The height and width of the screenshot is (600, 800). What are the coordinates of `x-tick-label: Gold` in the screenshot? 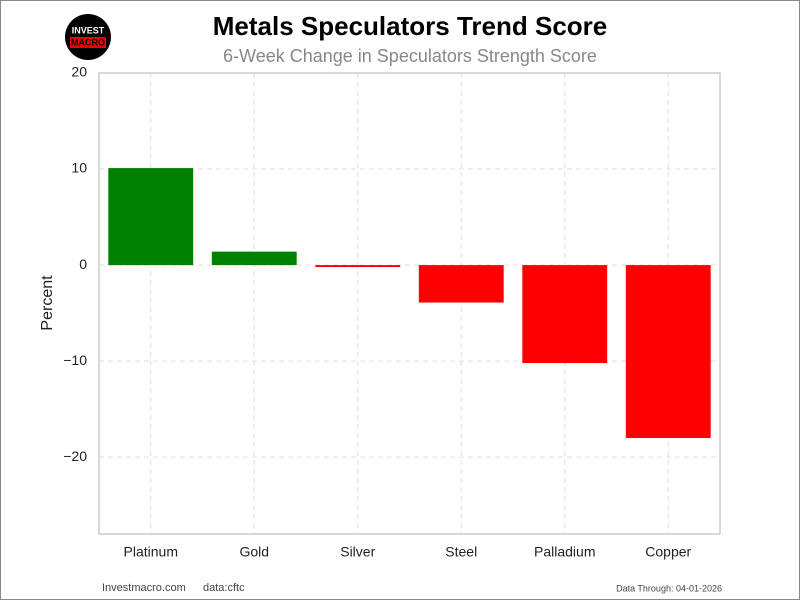 It's located at (254, 552).